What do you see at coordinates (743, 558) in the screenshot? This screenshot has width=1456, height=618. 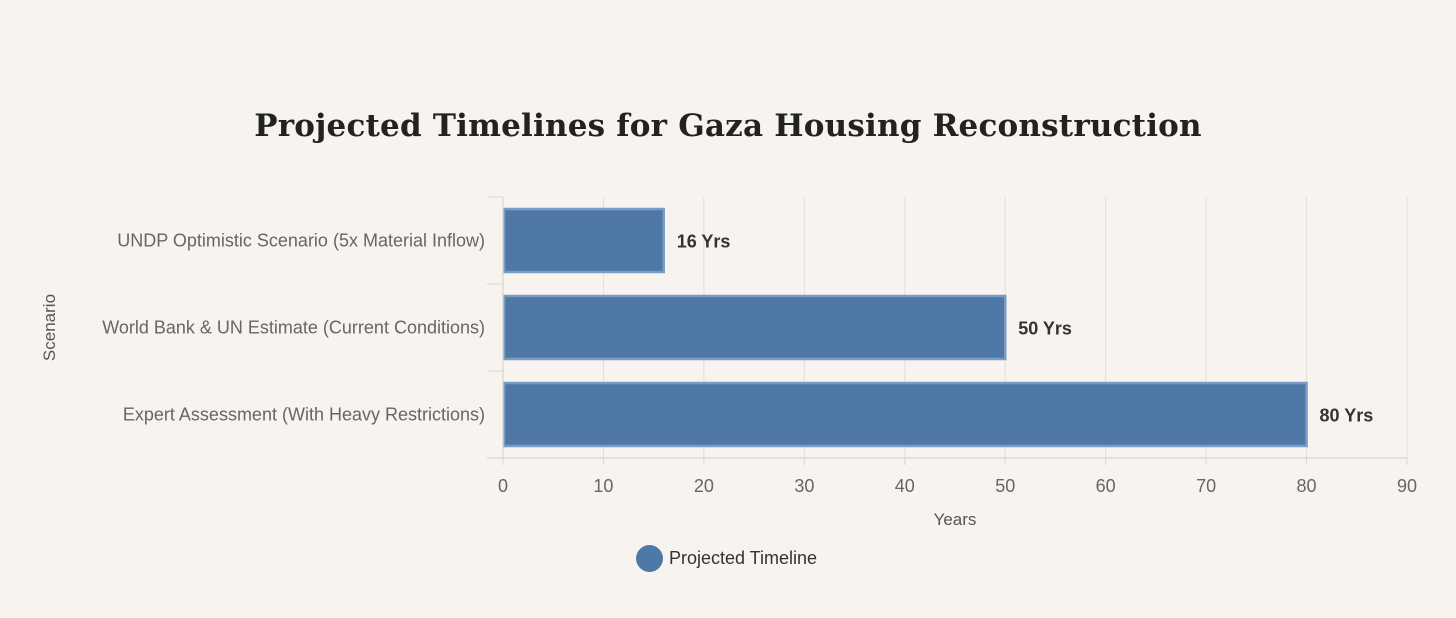 I see `legend-label: Projected Timeline` at bounding box center [743, 558].